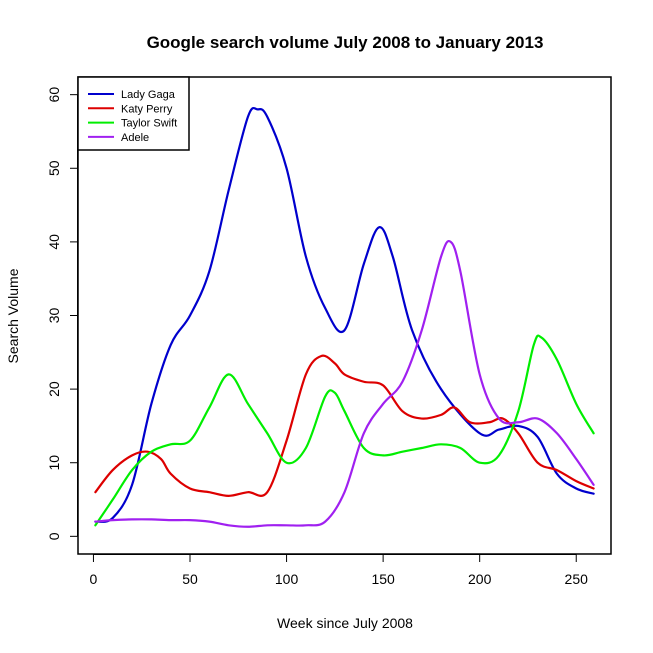  Describe the element at coordinates (54, 389) in the screenshot. I see `y-tick-label: 20` at that location.